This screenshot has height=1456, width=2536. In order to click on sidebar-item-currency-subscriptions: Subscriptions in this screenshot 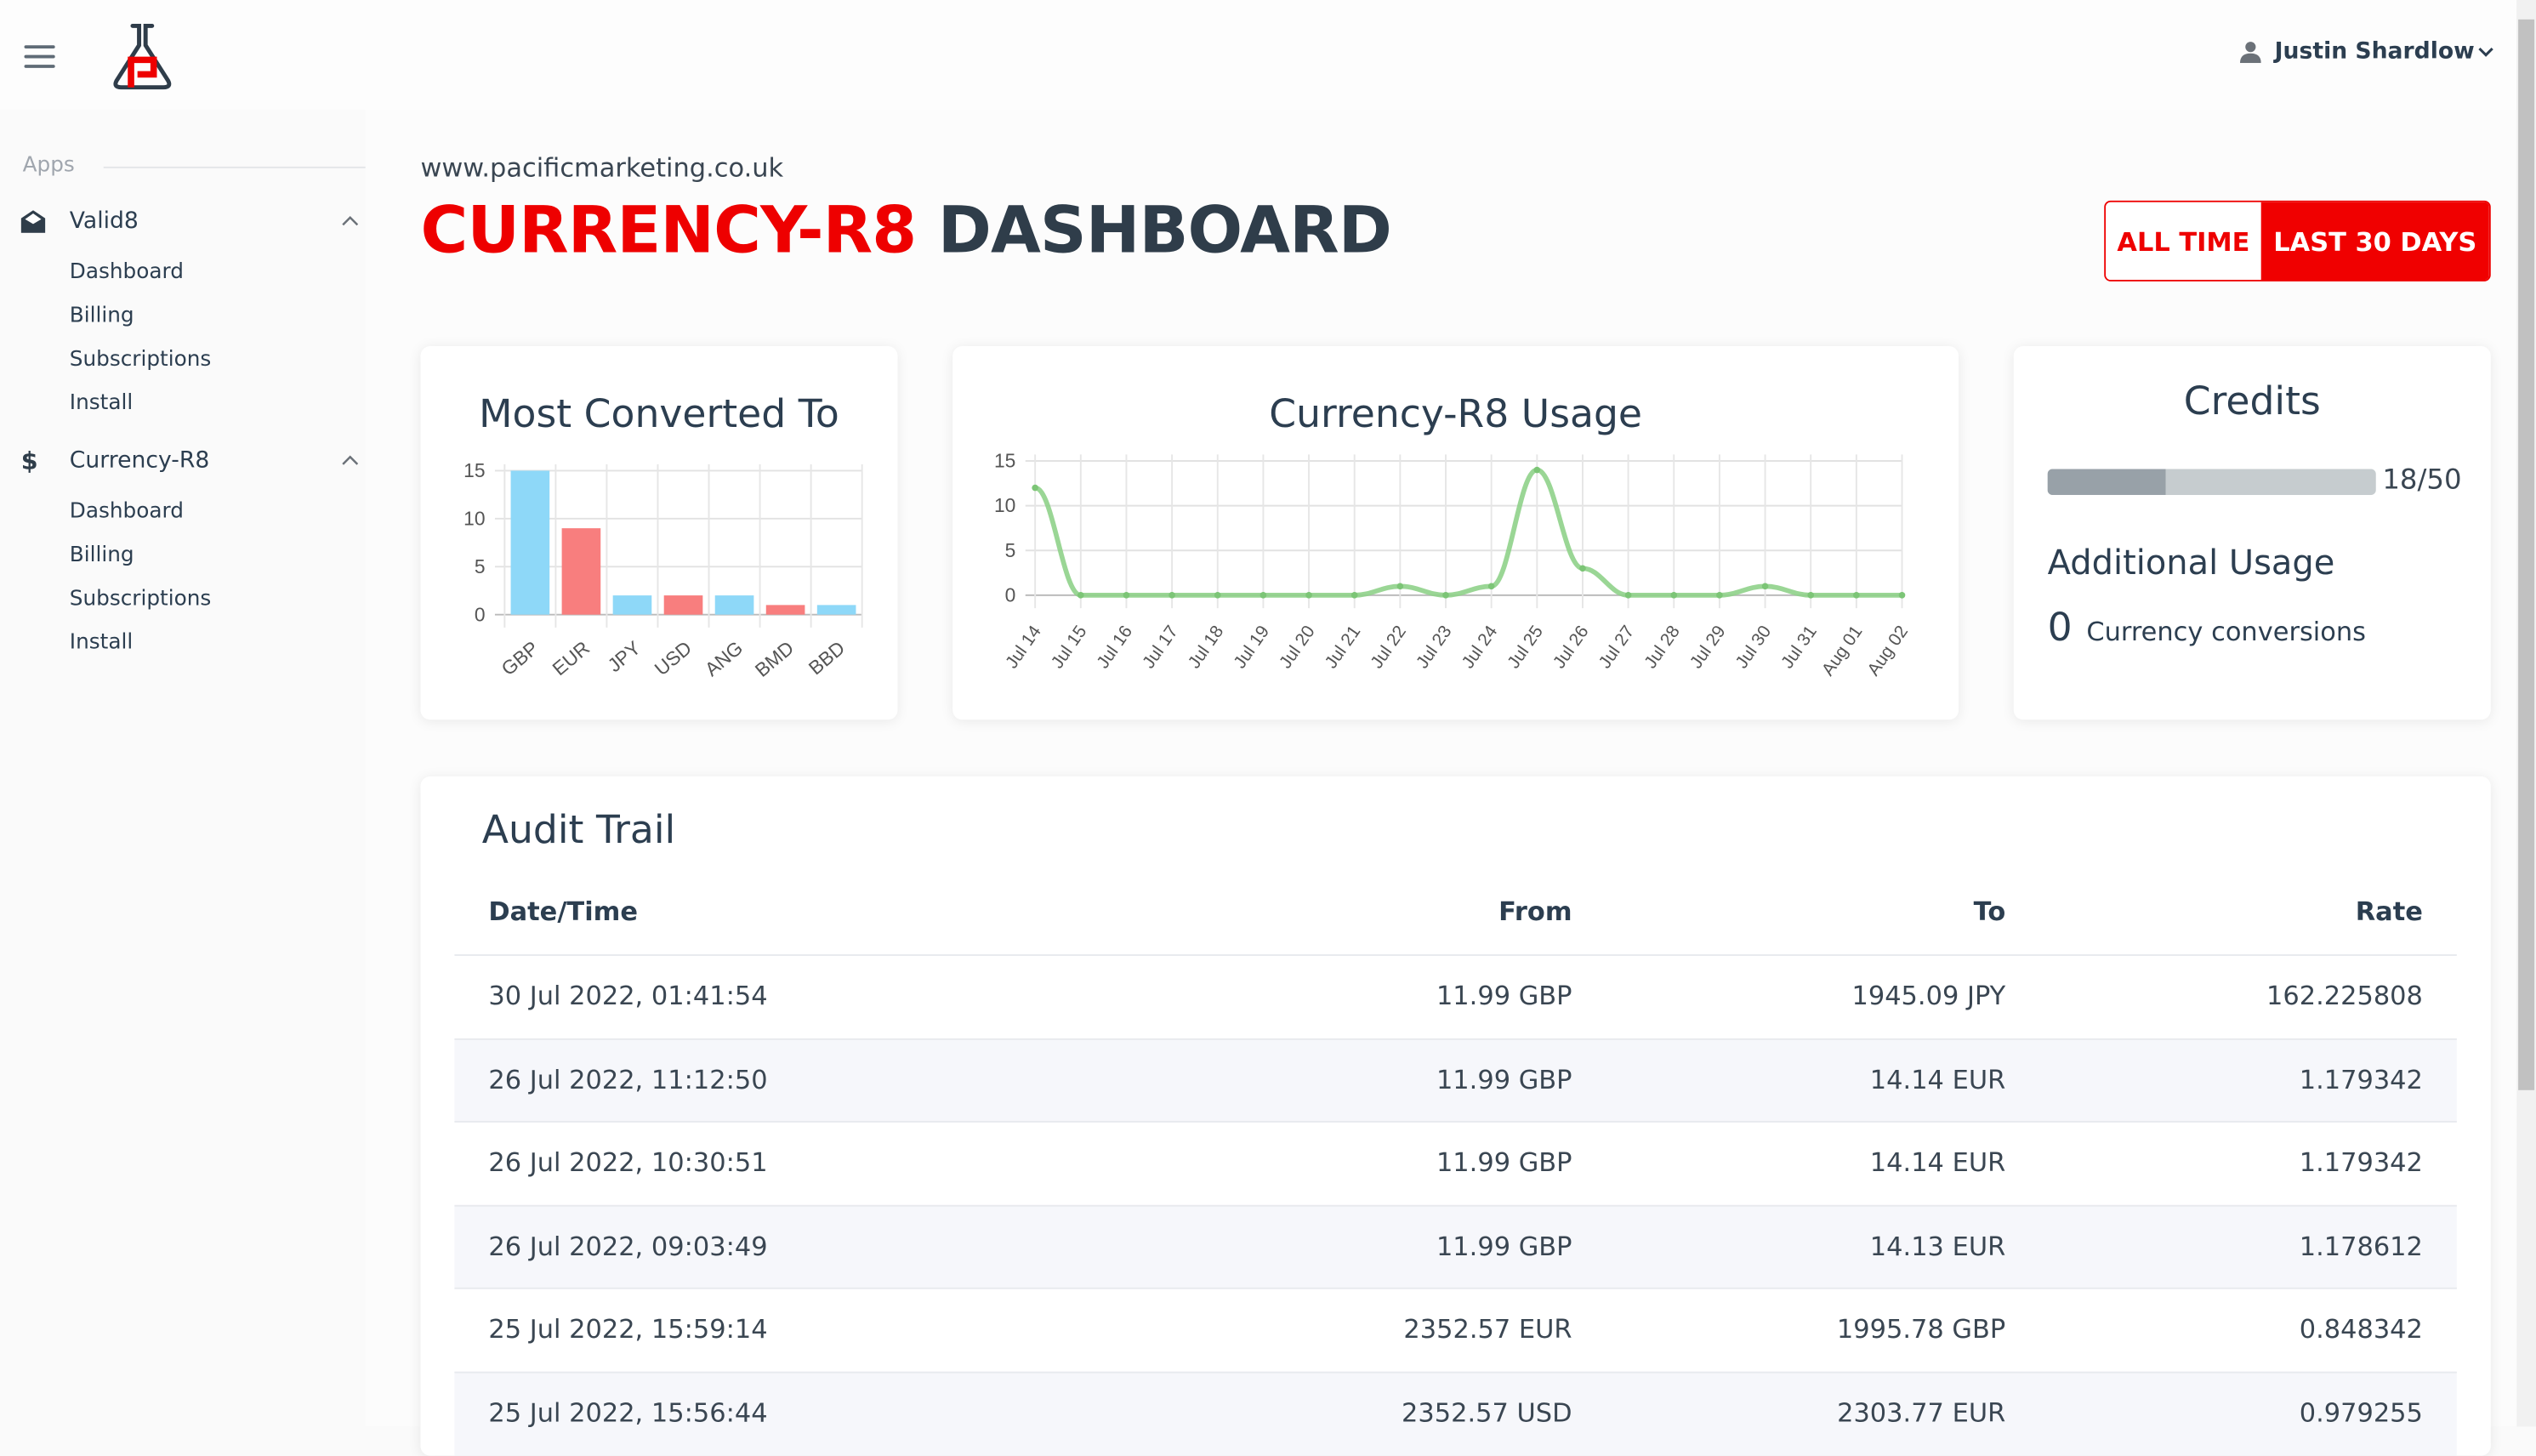, I will do `click(140, 599)`.